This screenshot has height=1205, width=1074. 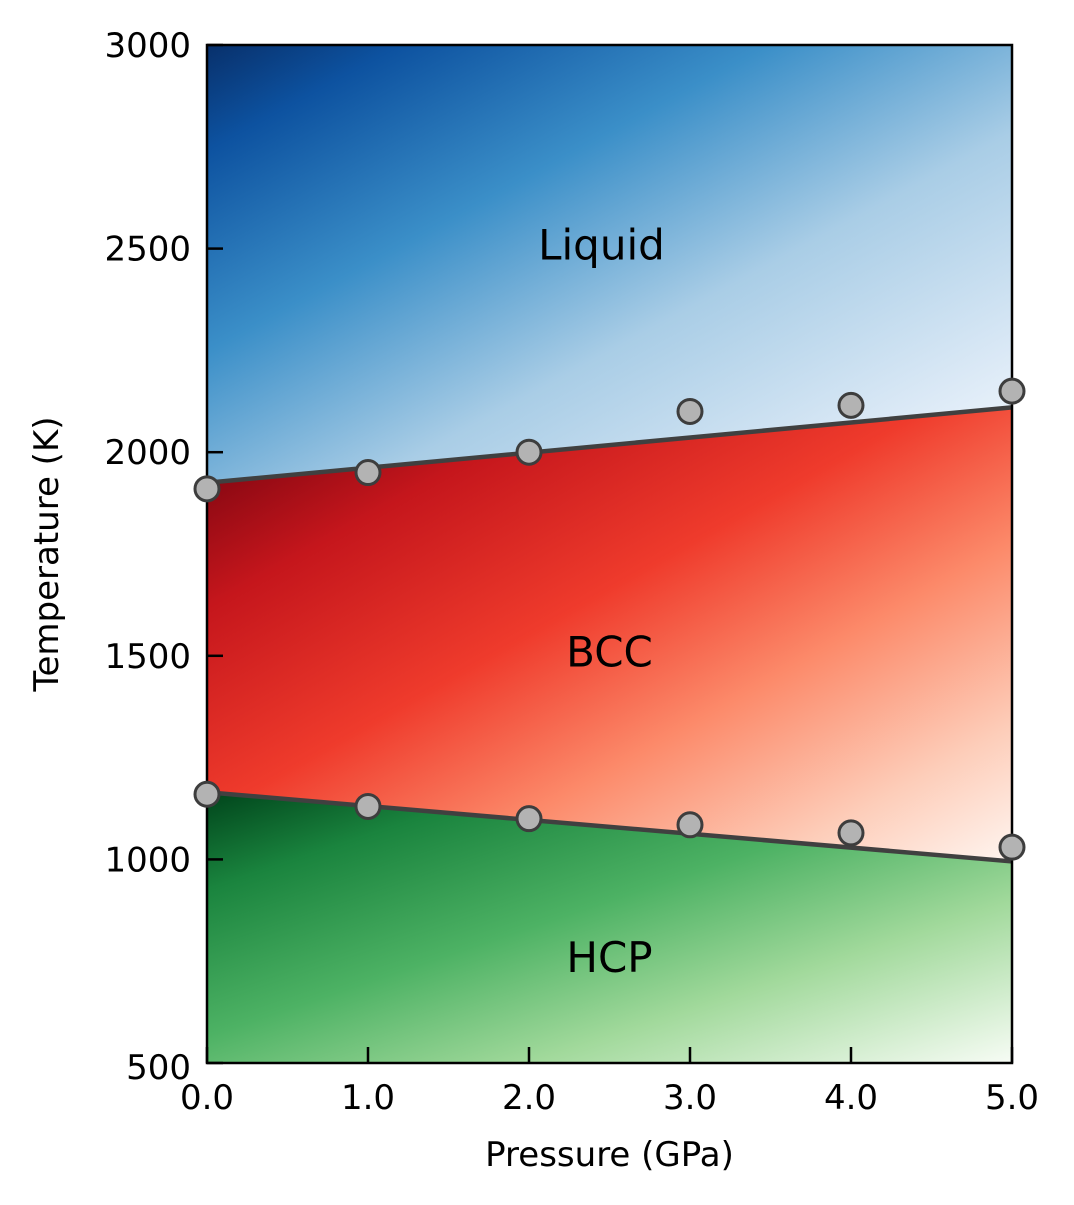 I want to click on y-tick-label: 500, so click(x=158, y=1068).